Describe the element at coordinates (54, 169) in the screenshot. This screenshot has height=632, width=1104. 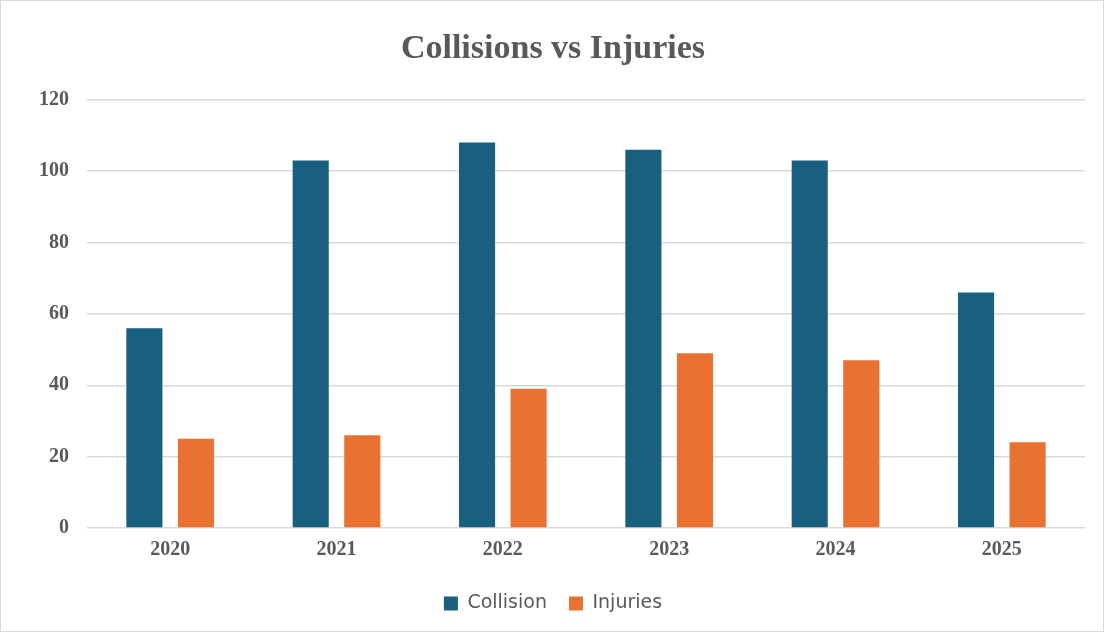
I see `y-tick-label: 100` at that location.